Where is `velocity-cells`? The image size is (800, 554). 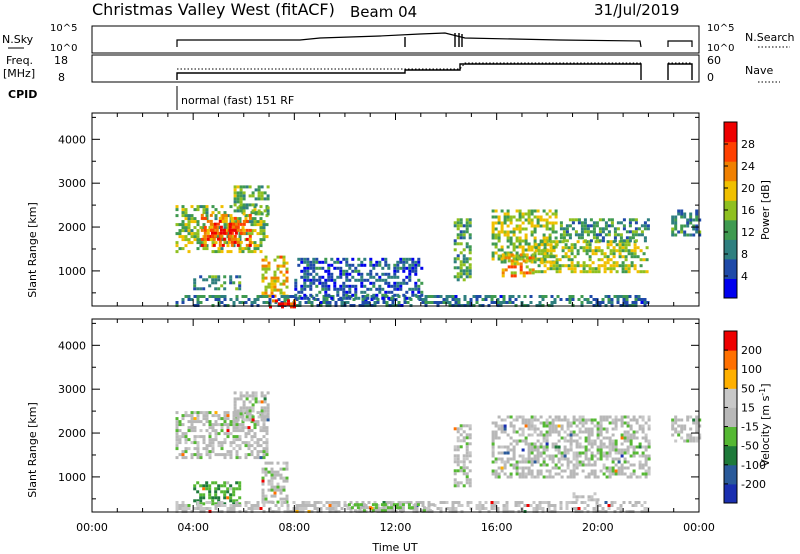
velocity-cells is located at coordinates (438, 452).